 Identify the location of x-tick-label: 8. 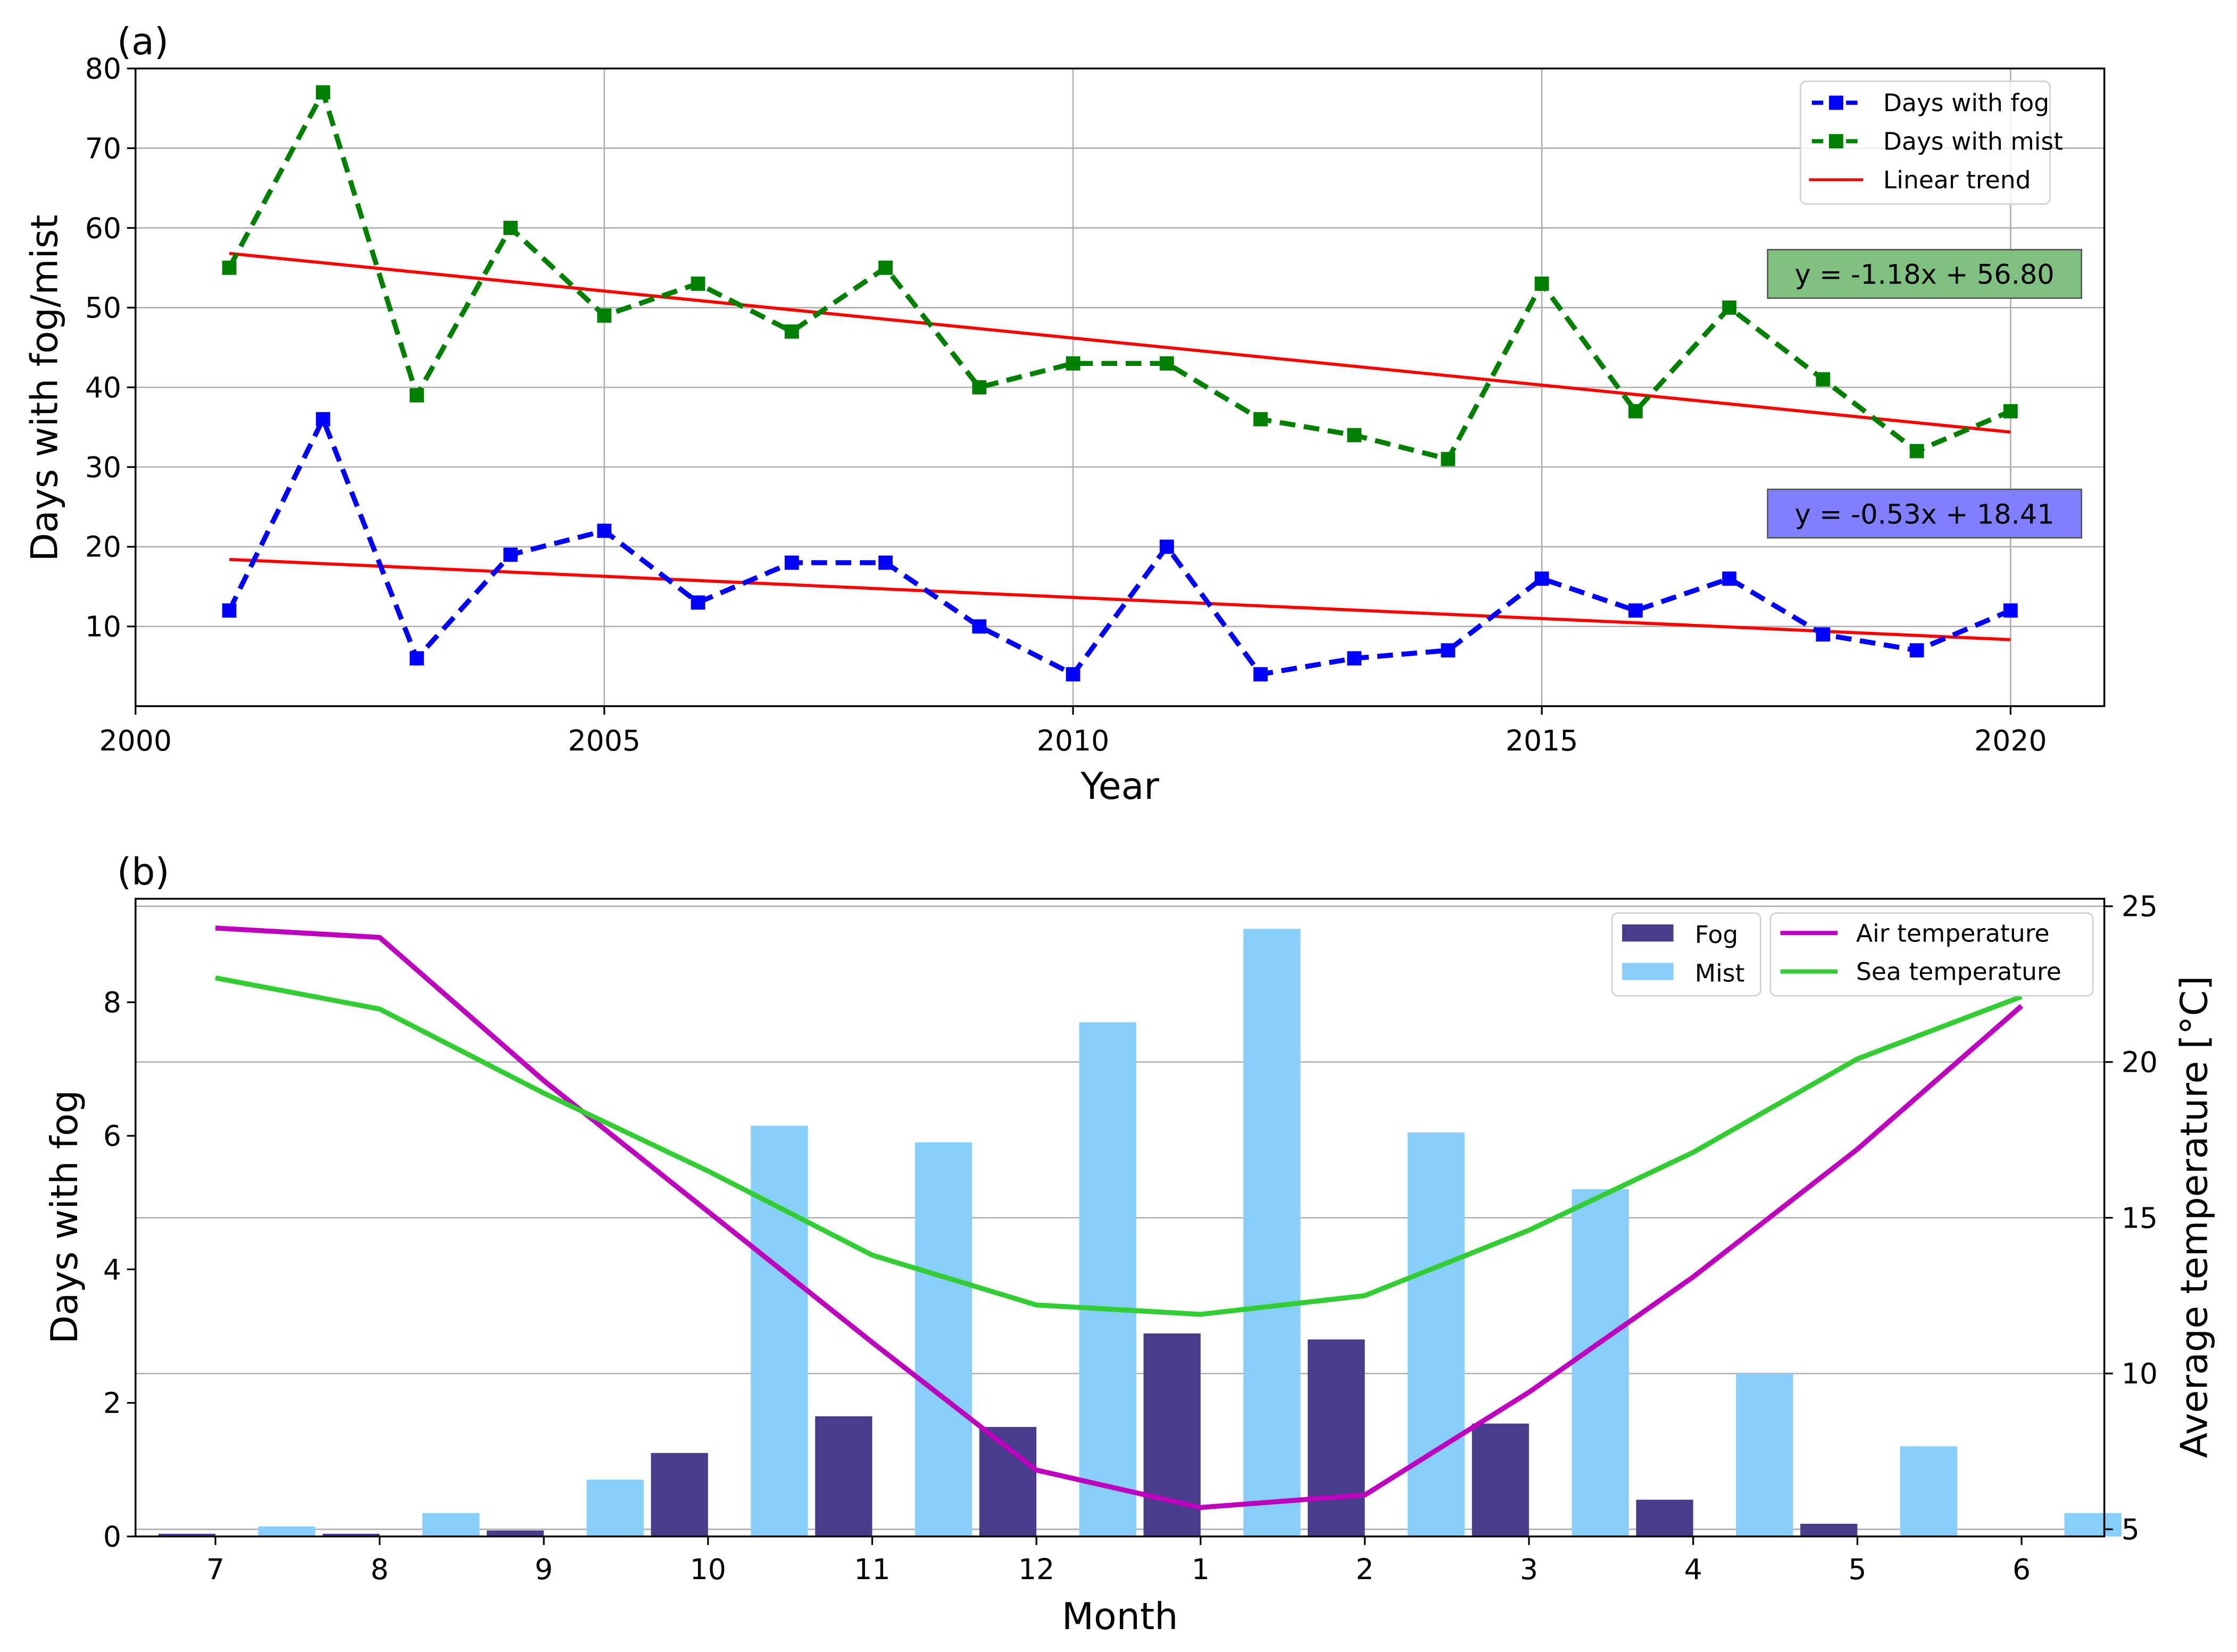
(380, 1569).